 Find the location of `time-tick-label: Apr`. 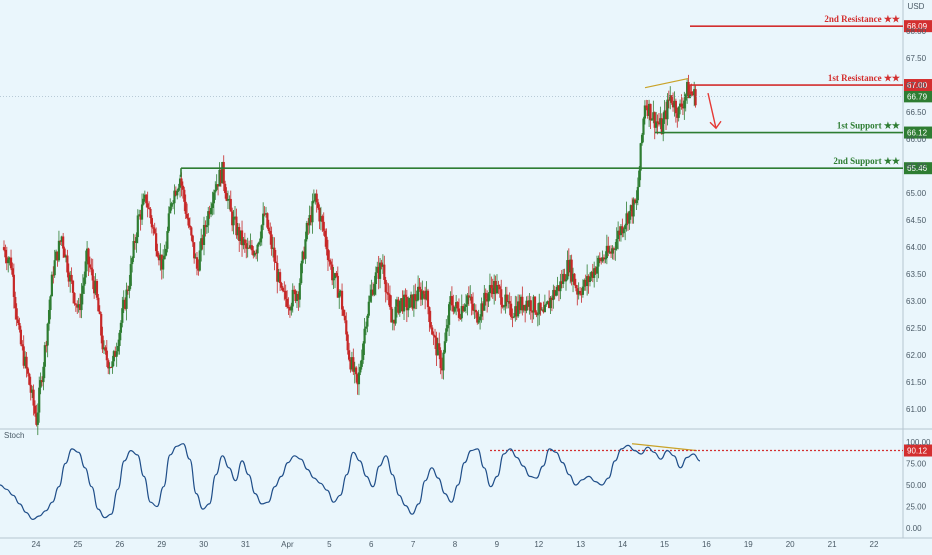

time-tick-label: Apr is located at coordinates (287, 544).